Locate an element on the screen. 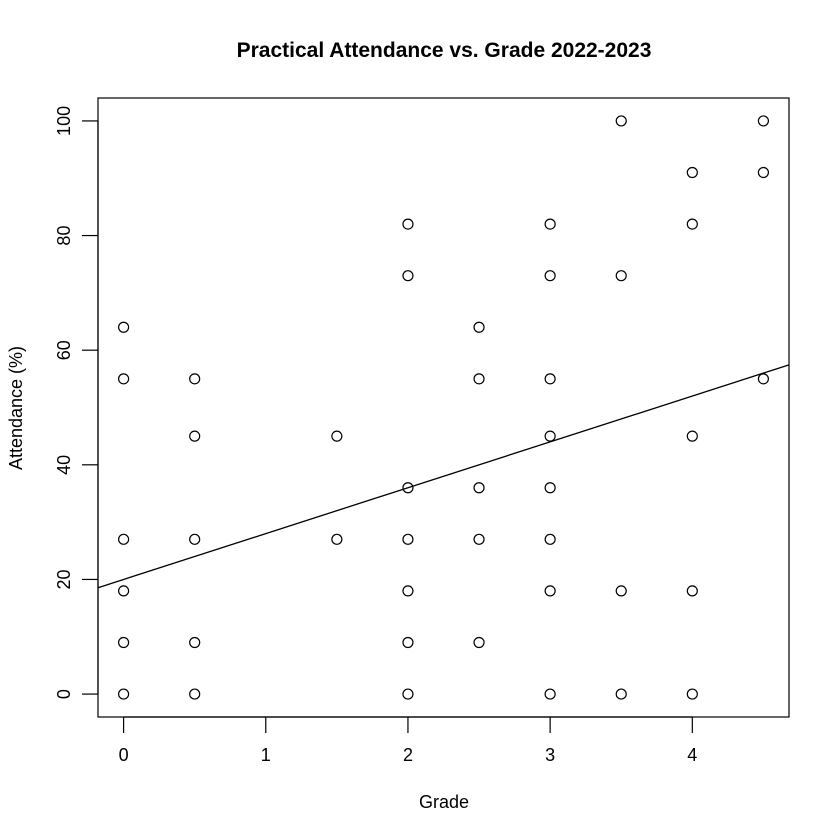 The image size is (840, 840). x-tick-label: 0 is located at coordinates (124, 755).